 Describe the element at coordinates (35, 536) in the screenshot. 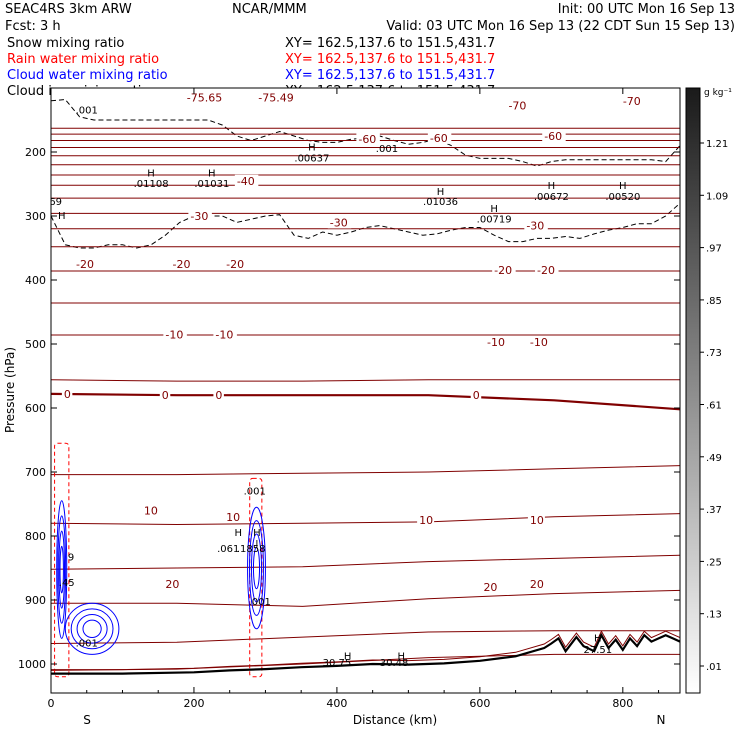

I see `y-tick-label: 800` at that location.